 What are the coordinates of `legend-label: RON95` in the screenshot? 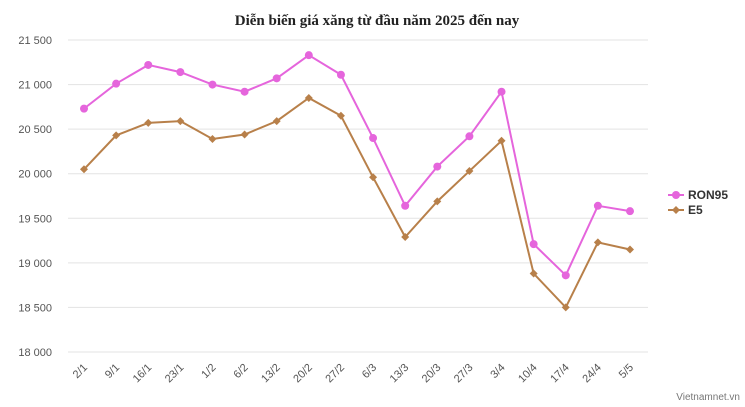 It's located at (708, 195).